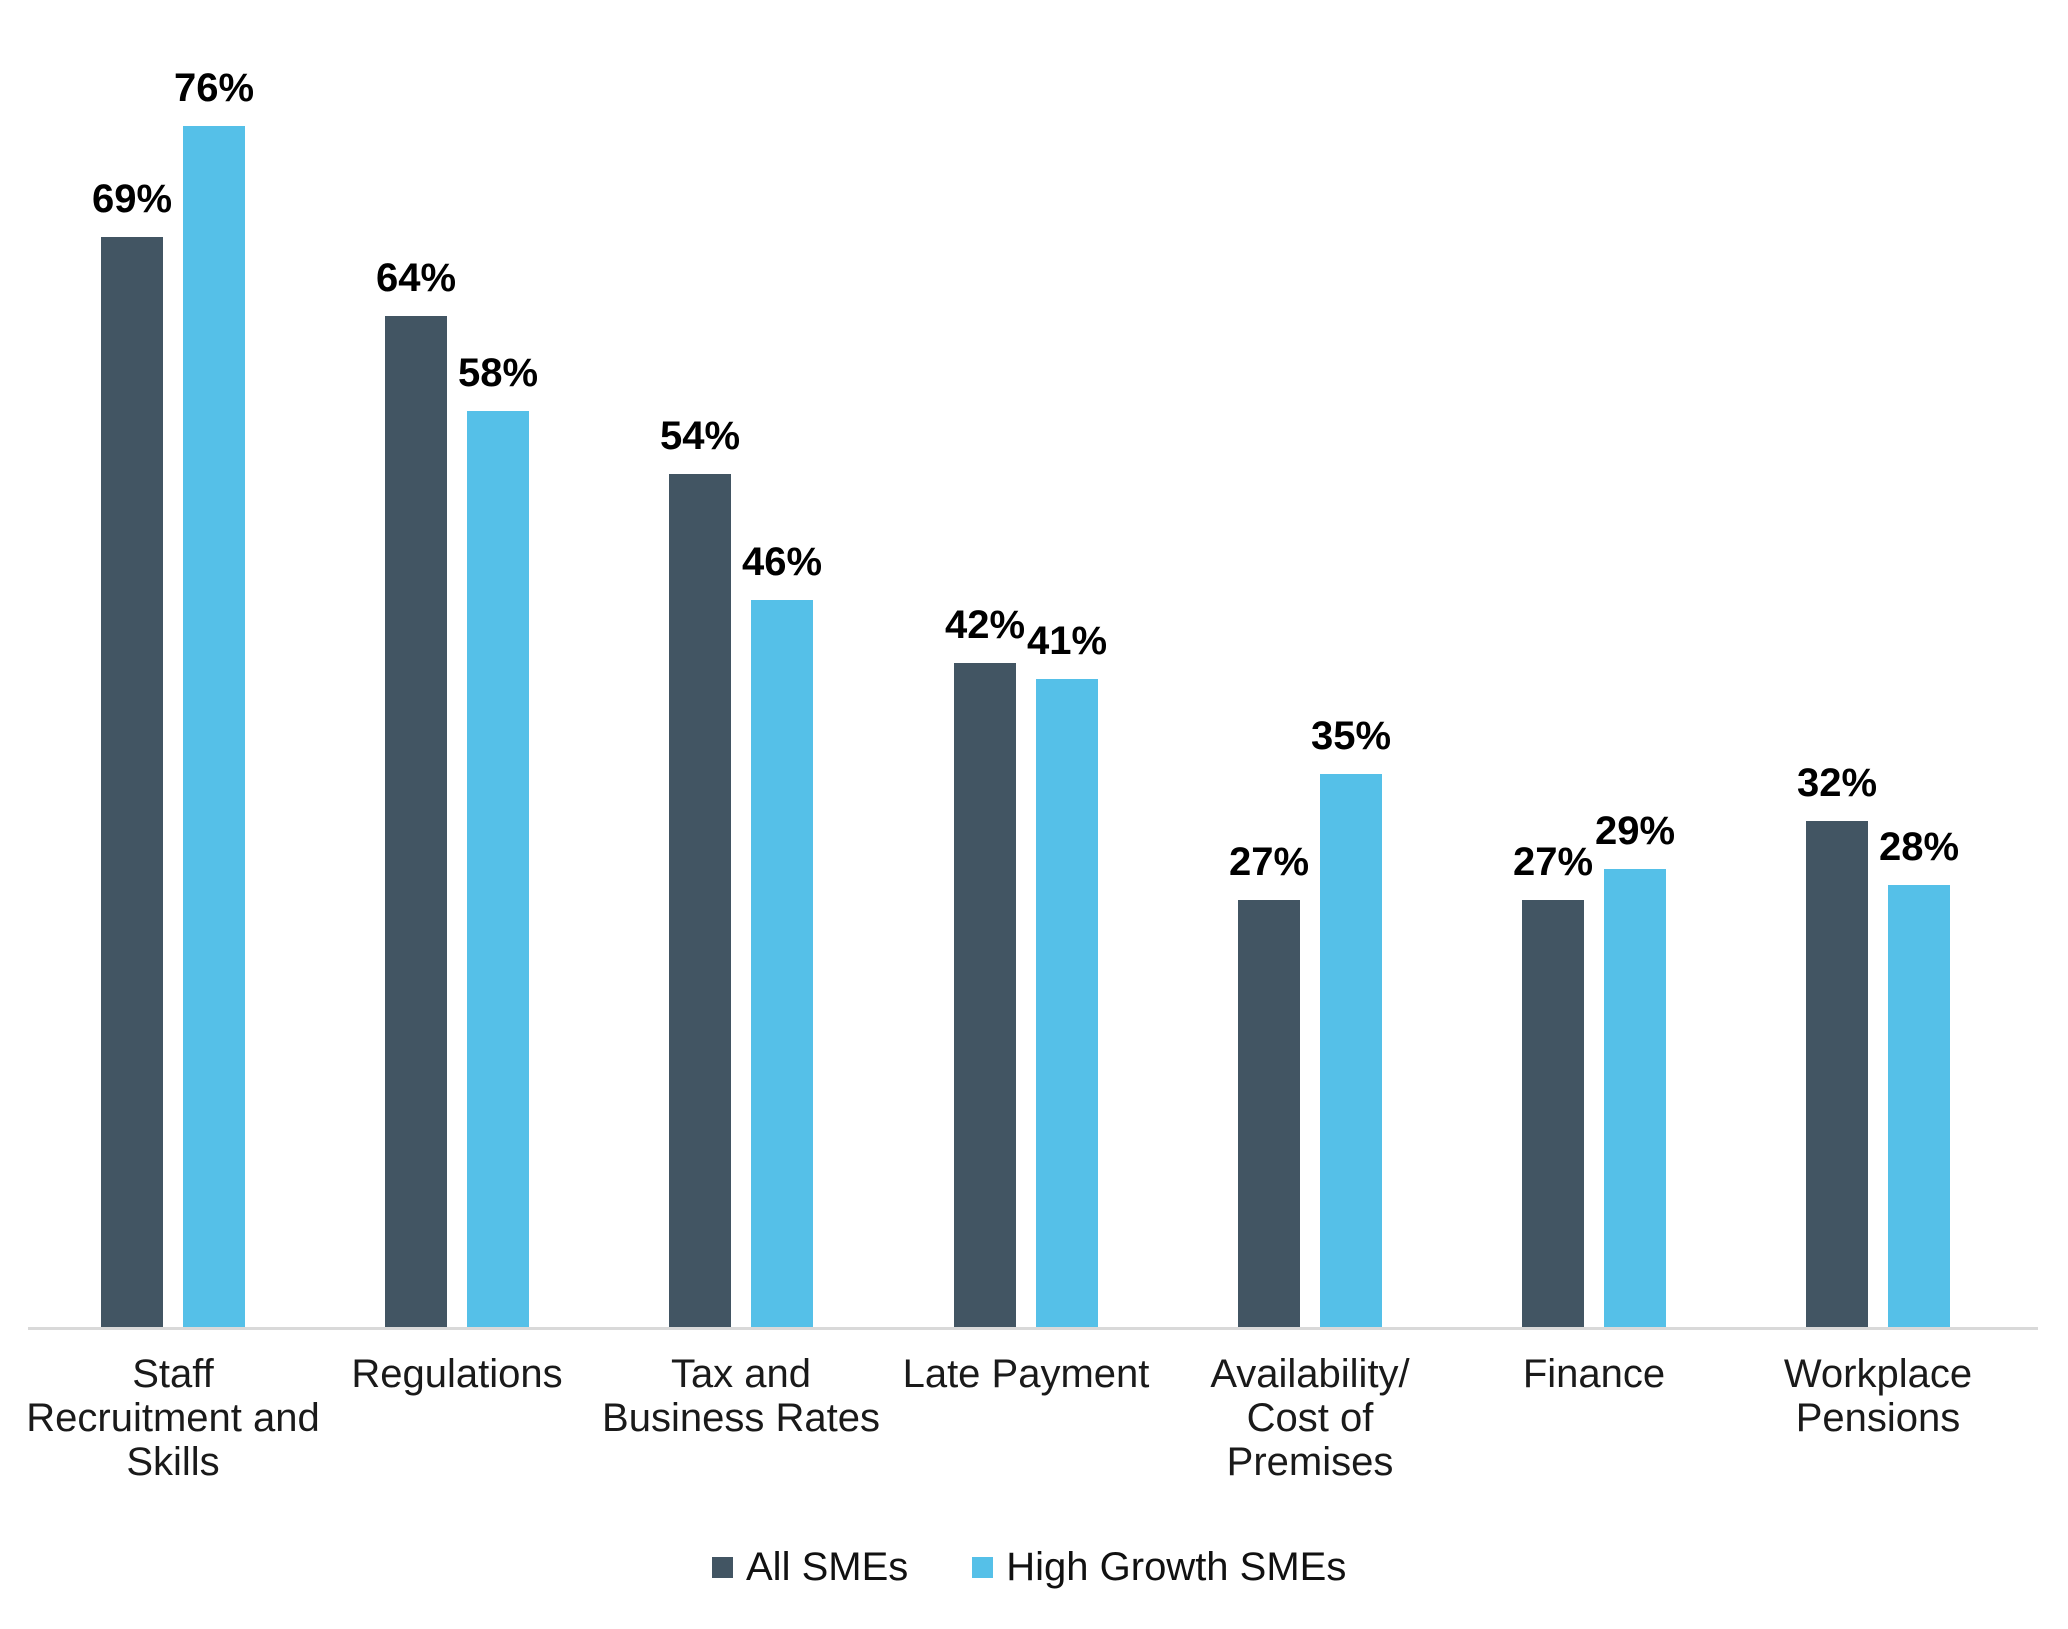 The width and height of the screenshot is (2068, 1629). I want to click on bar-group-availability-cost-of-premises: 27% 35%, so click(1310, 663).